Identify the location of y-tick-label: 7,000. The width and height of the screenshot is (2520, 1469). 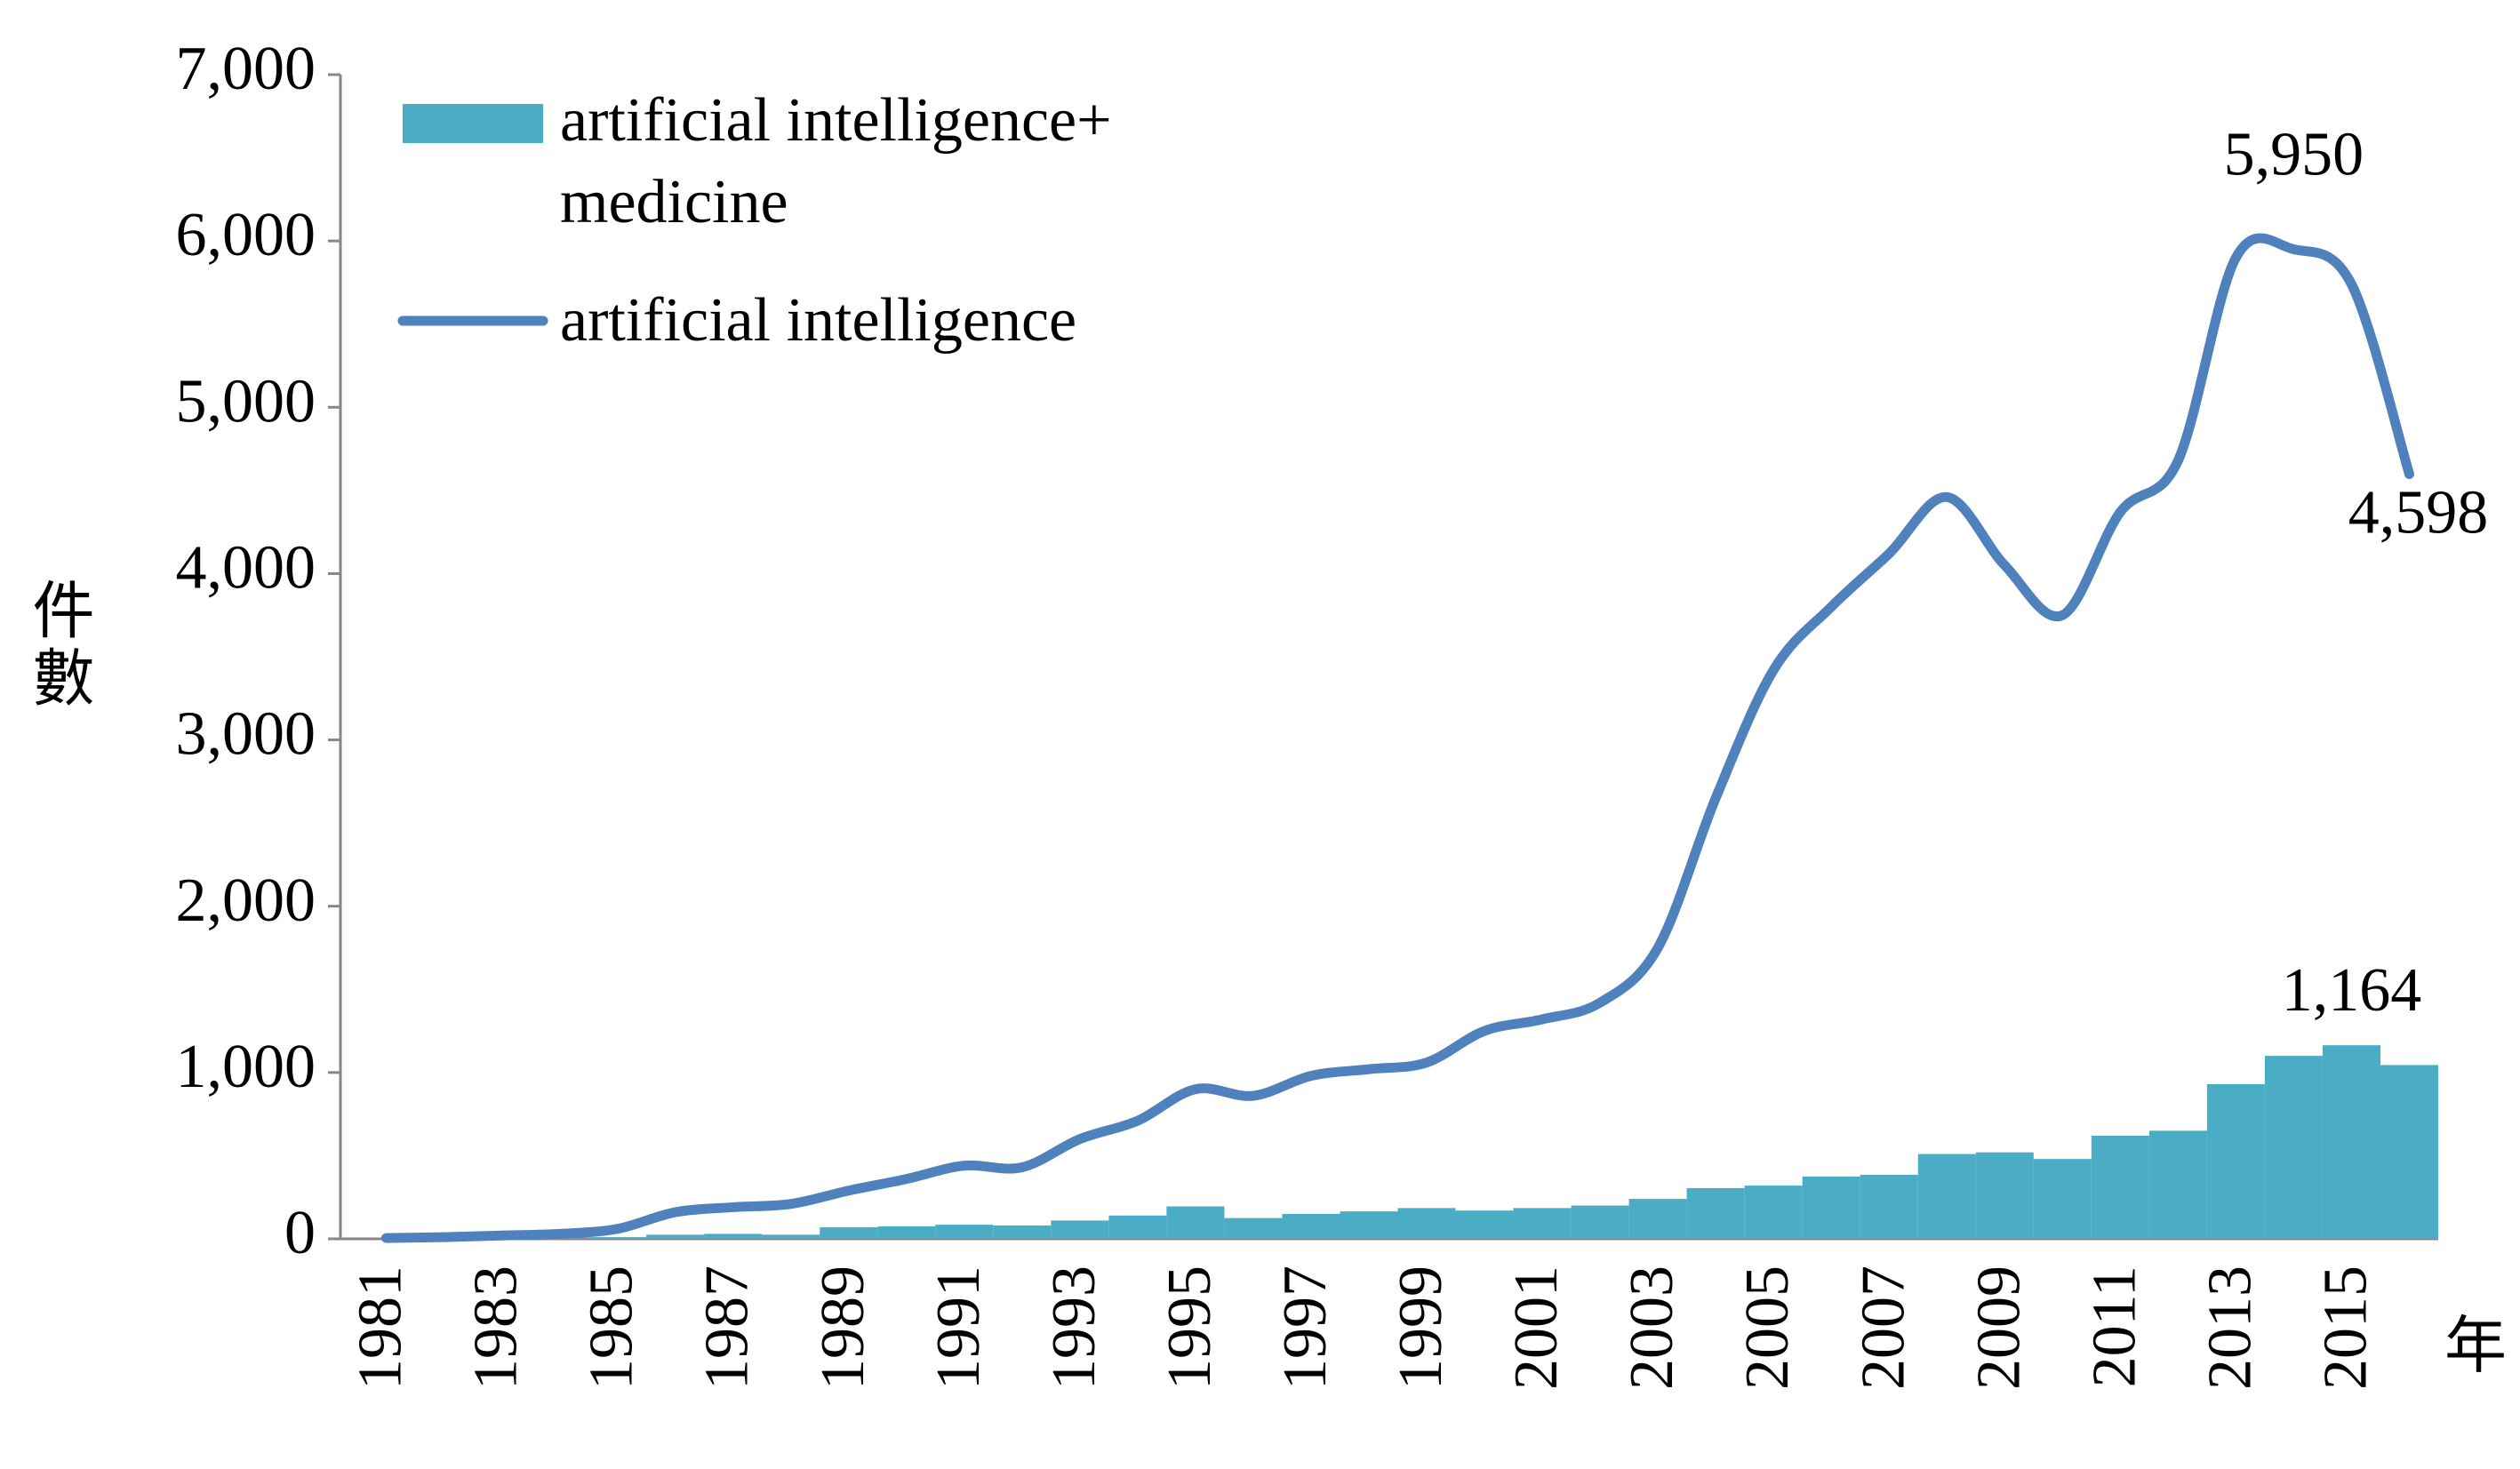
(246, 69).